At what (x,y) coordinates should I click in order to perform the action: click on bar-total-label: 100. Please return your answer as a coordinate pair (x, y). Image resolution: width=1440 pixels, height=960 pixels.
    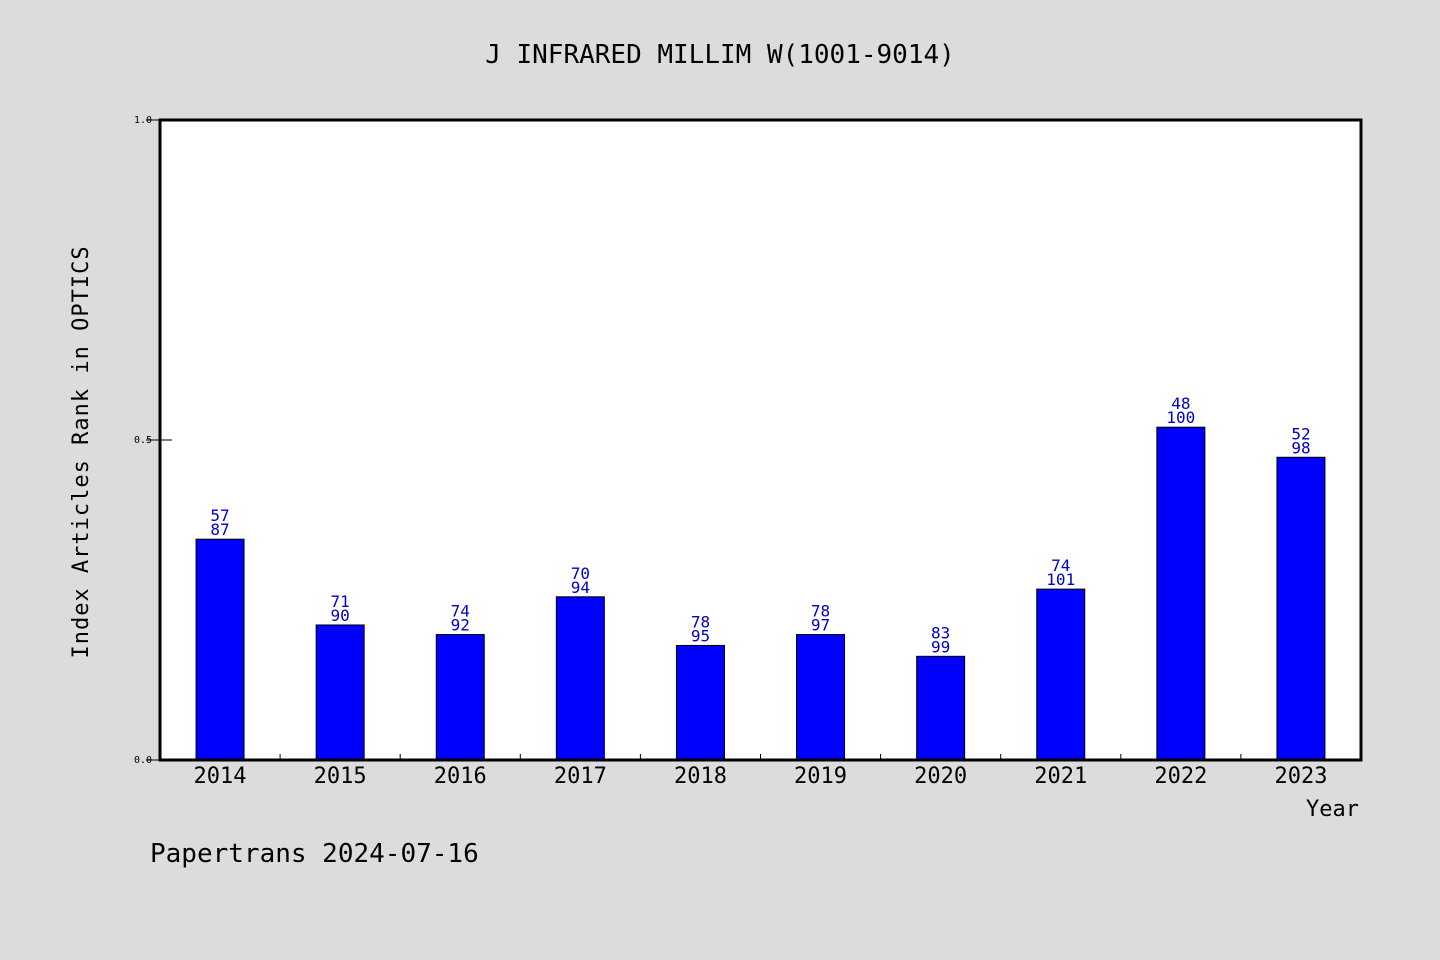
    Looking at the image, I should click on (1180, 417).